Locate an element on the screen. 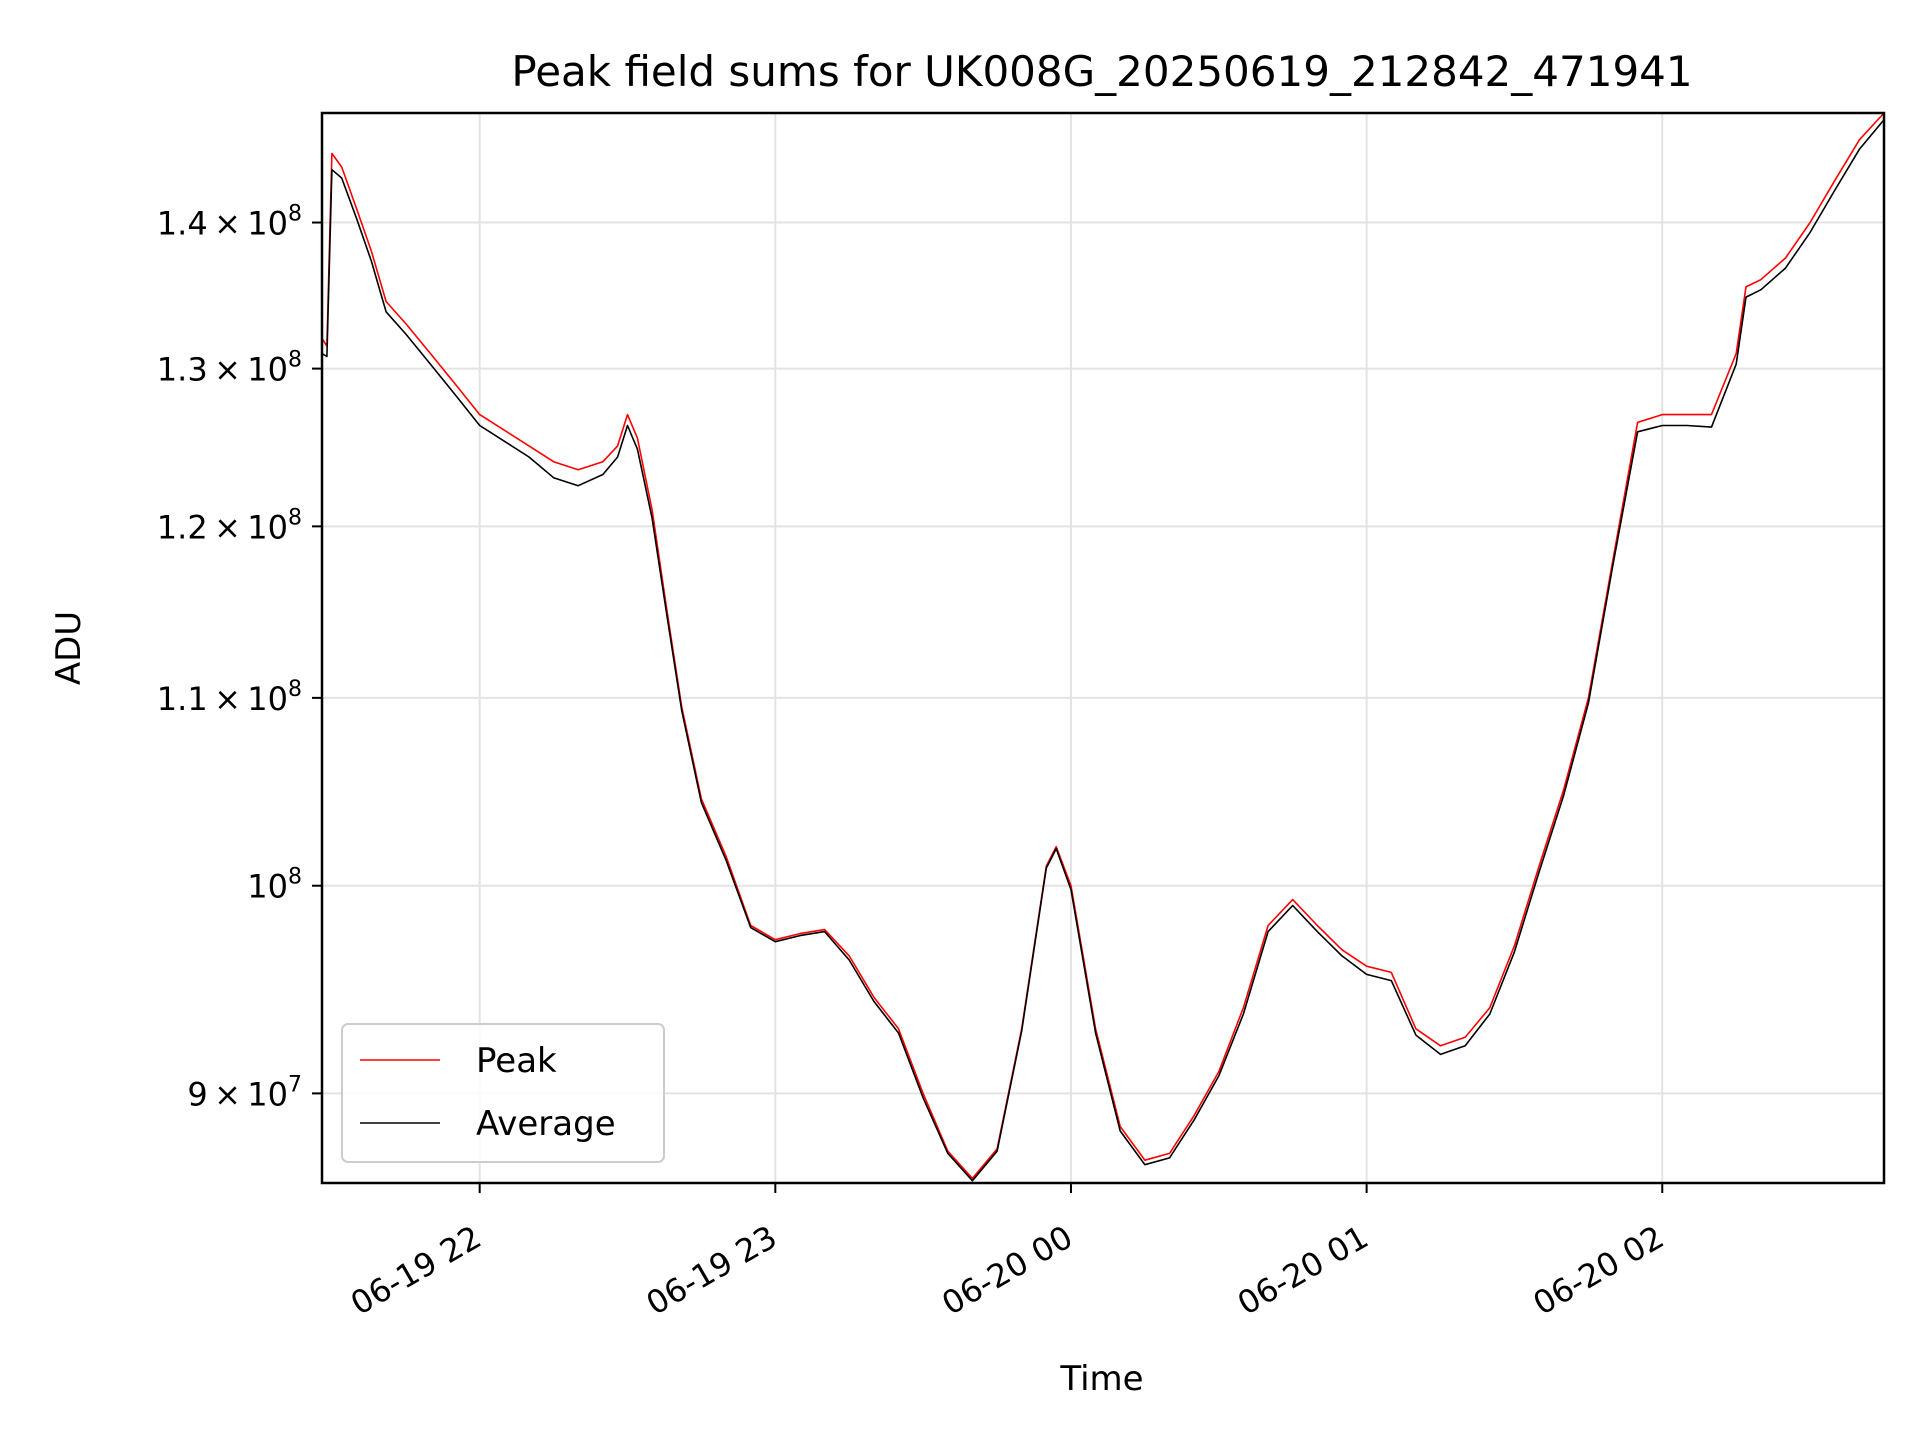 This screenshot has height=1440, width=1920. x-axis-ticks: 06-19 22 06-19 23 06-20 00 06-20 01 06-20 02 is located at coordinates (1007, 1253).